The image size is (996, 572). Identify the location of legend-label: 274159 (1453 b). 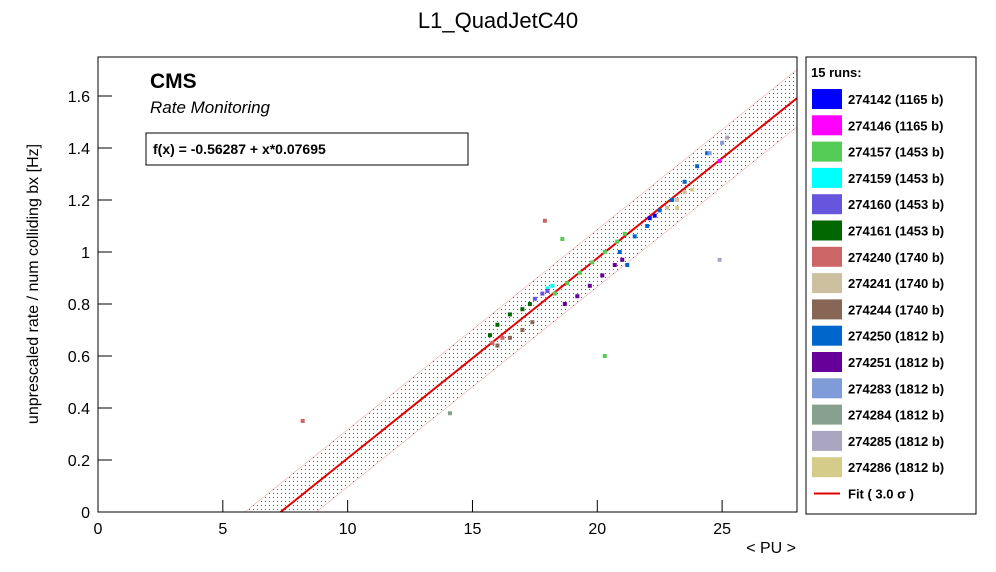
(896, 178).